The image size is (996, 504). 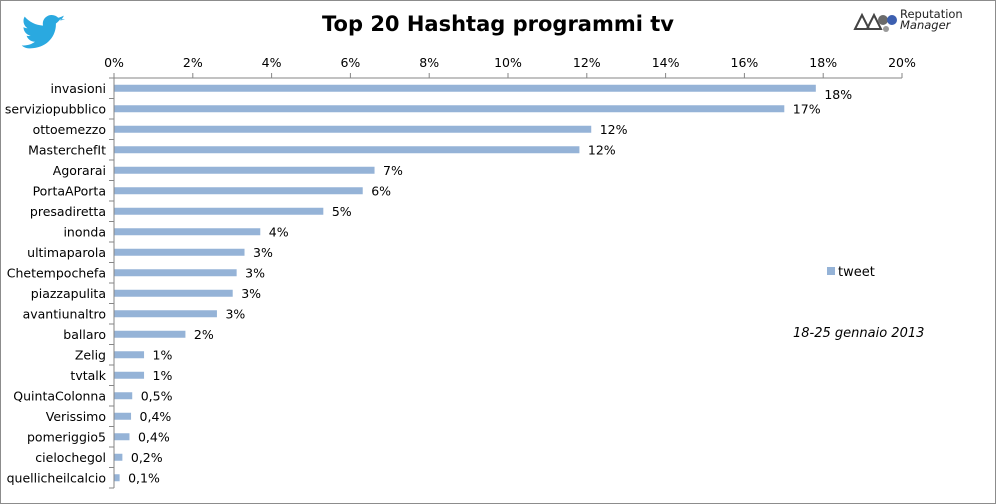 I want to click on date-annotation: 18-25 gennaio 2013, so click(x=859, y=333).